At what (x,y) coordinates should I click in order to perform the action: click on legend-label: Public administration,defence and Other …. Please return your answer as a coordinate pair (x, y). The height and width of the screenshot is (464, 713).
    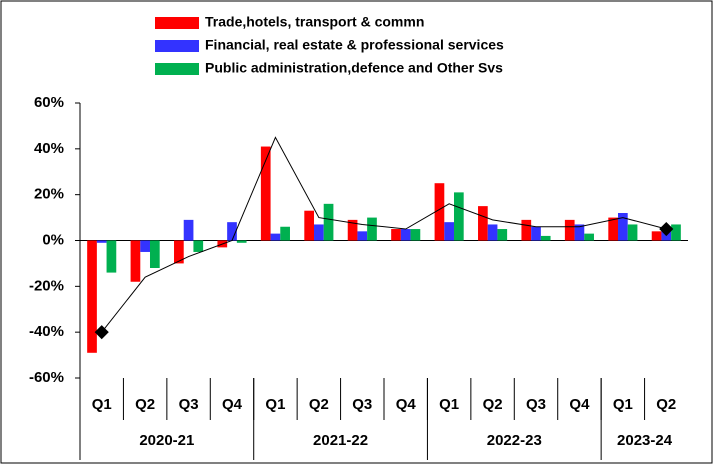
    Looking at the image, I should click on (354, 68).